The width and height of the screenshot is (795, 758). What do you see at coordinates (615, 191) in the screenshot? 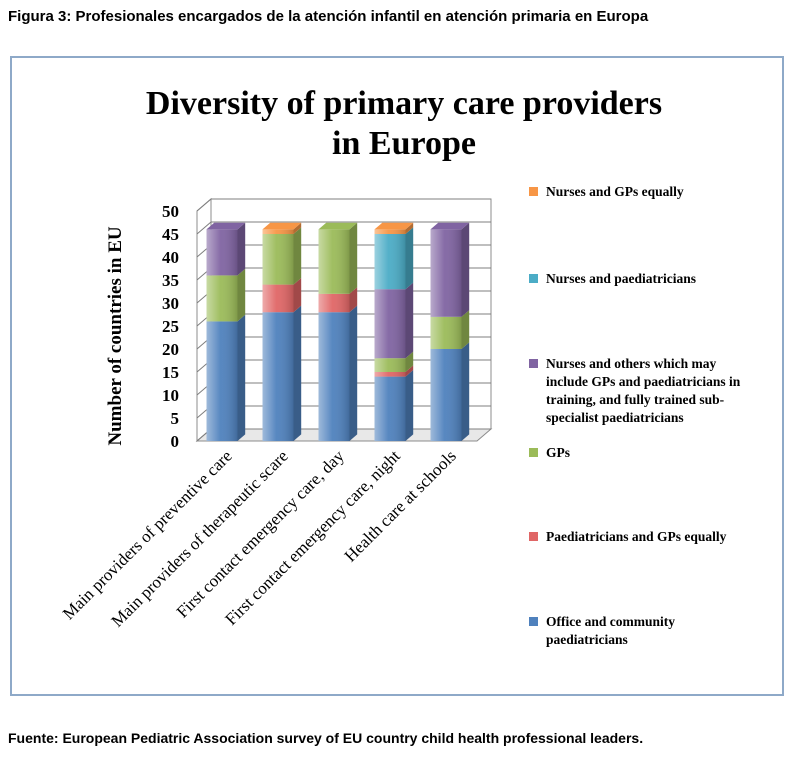
I see `legend-label: Nurses and GPs equally` at bounding box center [615, 191].